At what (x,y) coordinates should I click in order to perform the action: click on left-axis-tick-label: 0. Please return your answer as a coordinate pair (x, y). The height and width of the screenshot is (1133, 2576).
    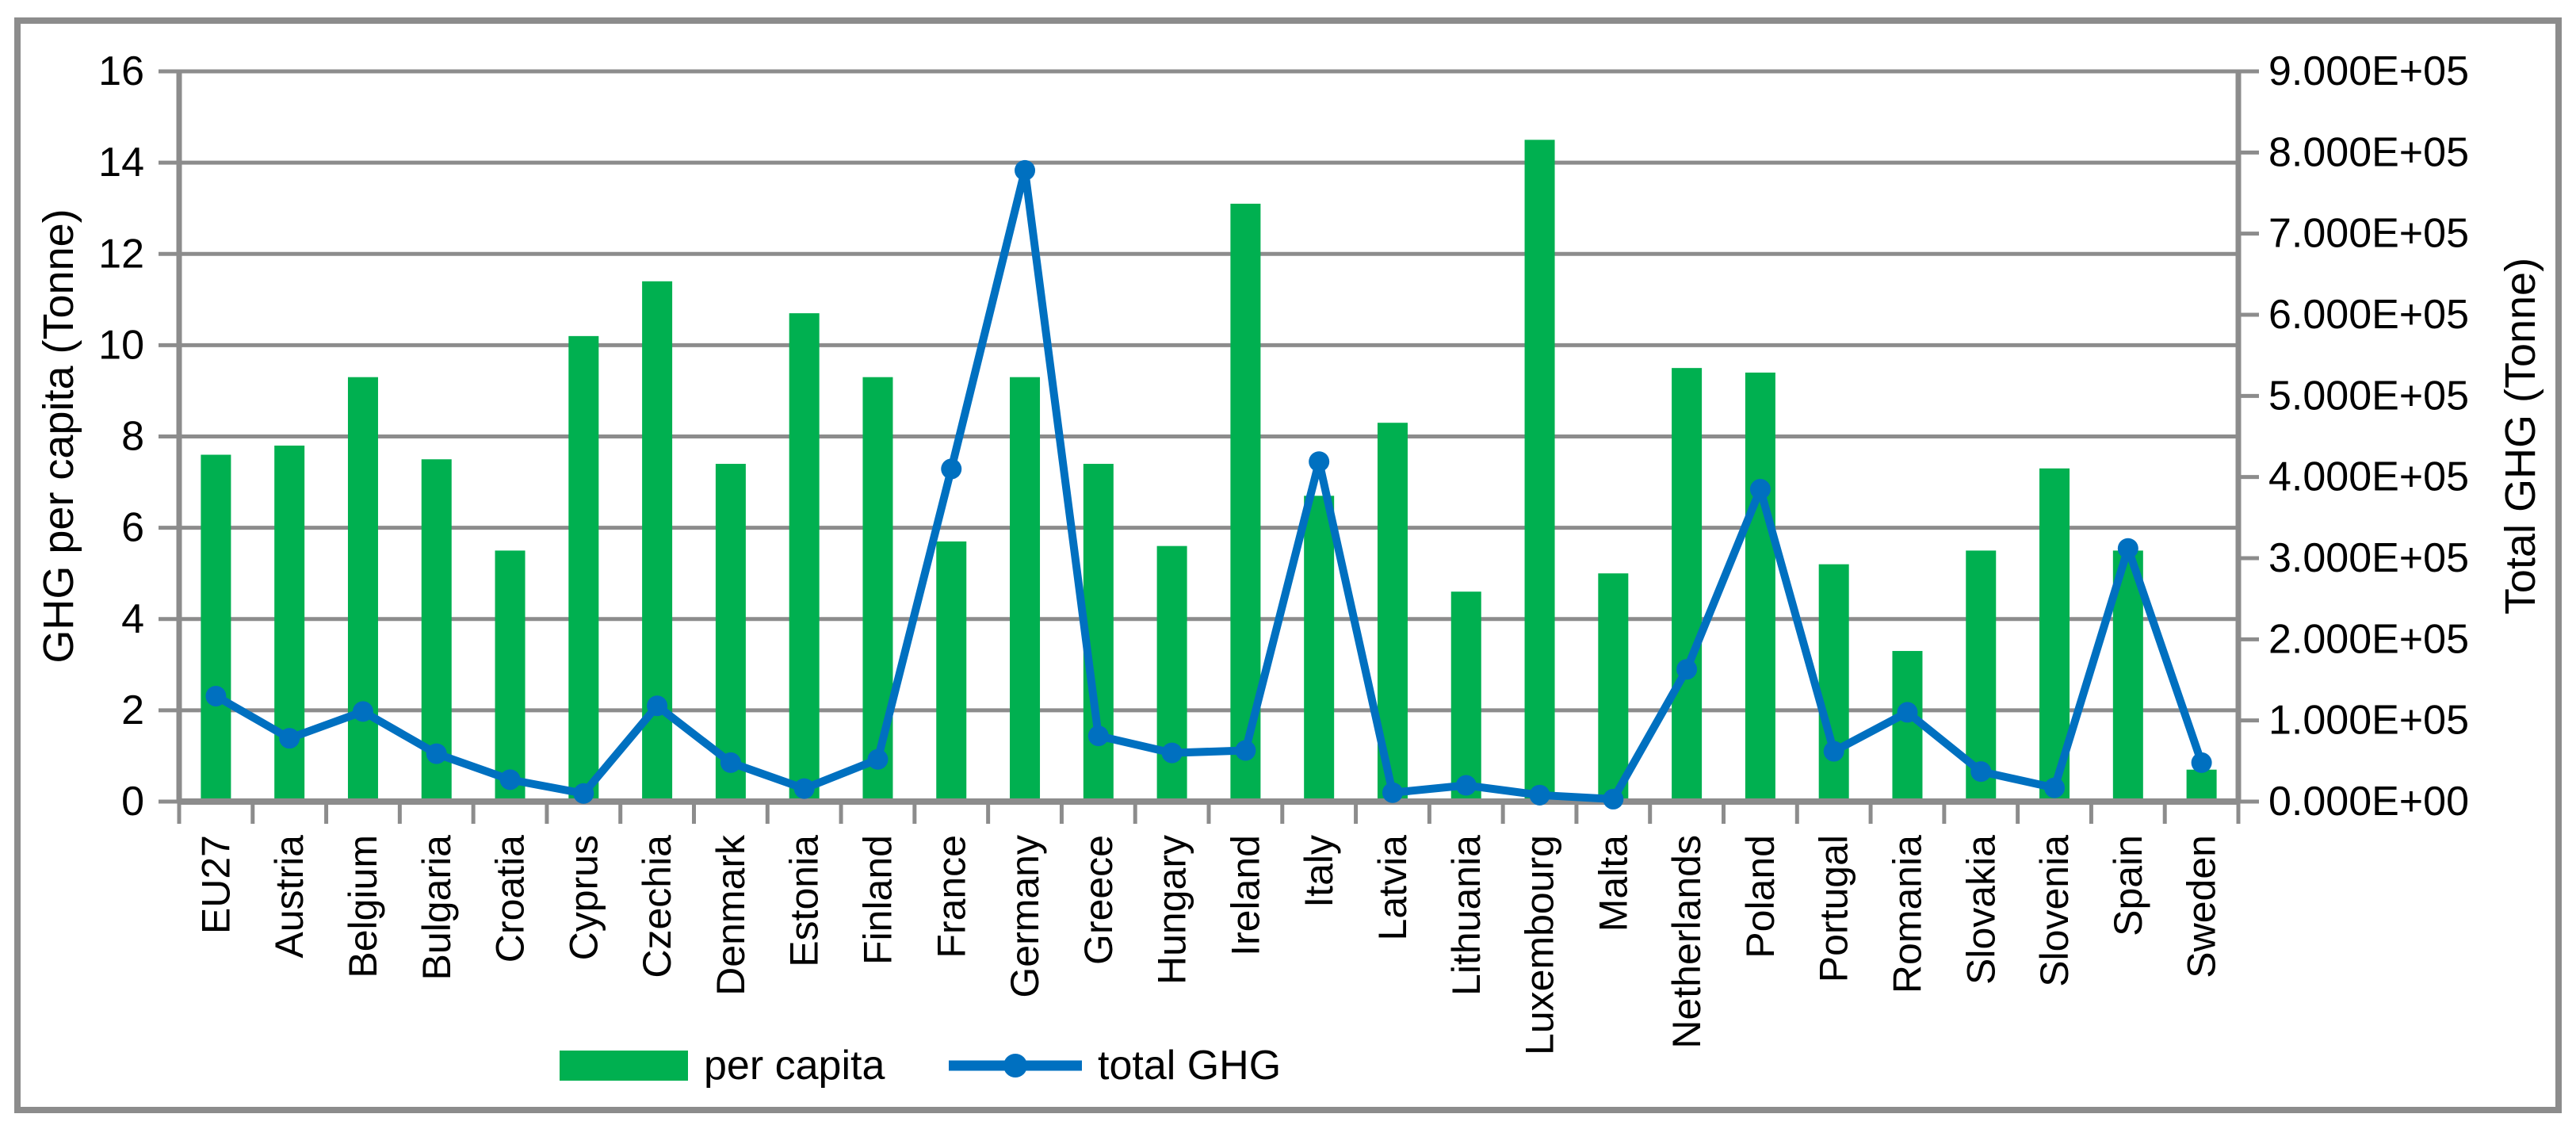
    Looking at the image, I should click on (132, 802).